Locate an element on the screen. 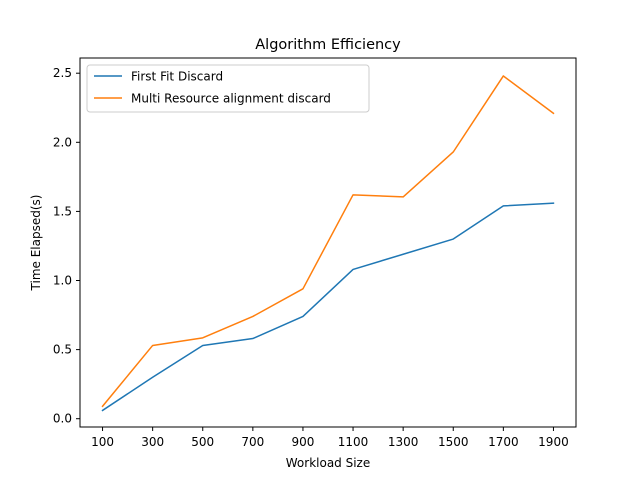  chart-title: Algorithm Efficiency is located at coordinates (328, 45).